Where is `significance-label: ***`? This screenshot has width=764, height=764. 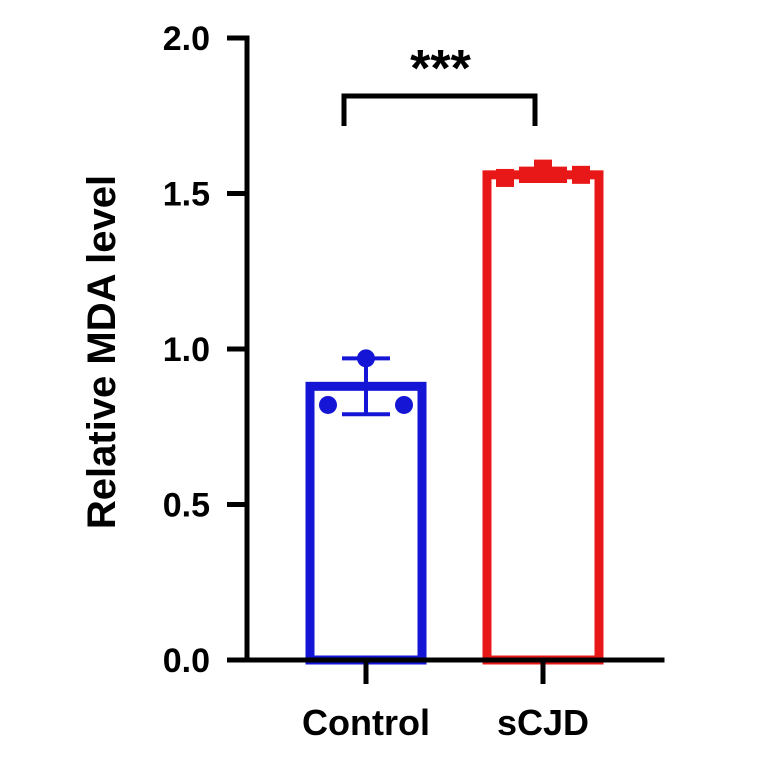
significance-label: *** is located at coordinates (440, 69).